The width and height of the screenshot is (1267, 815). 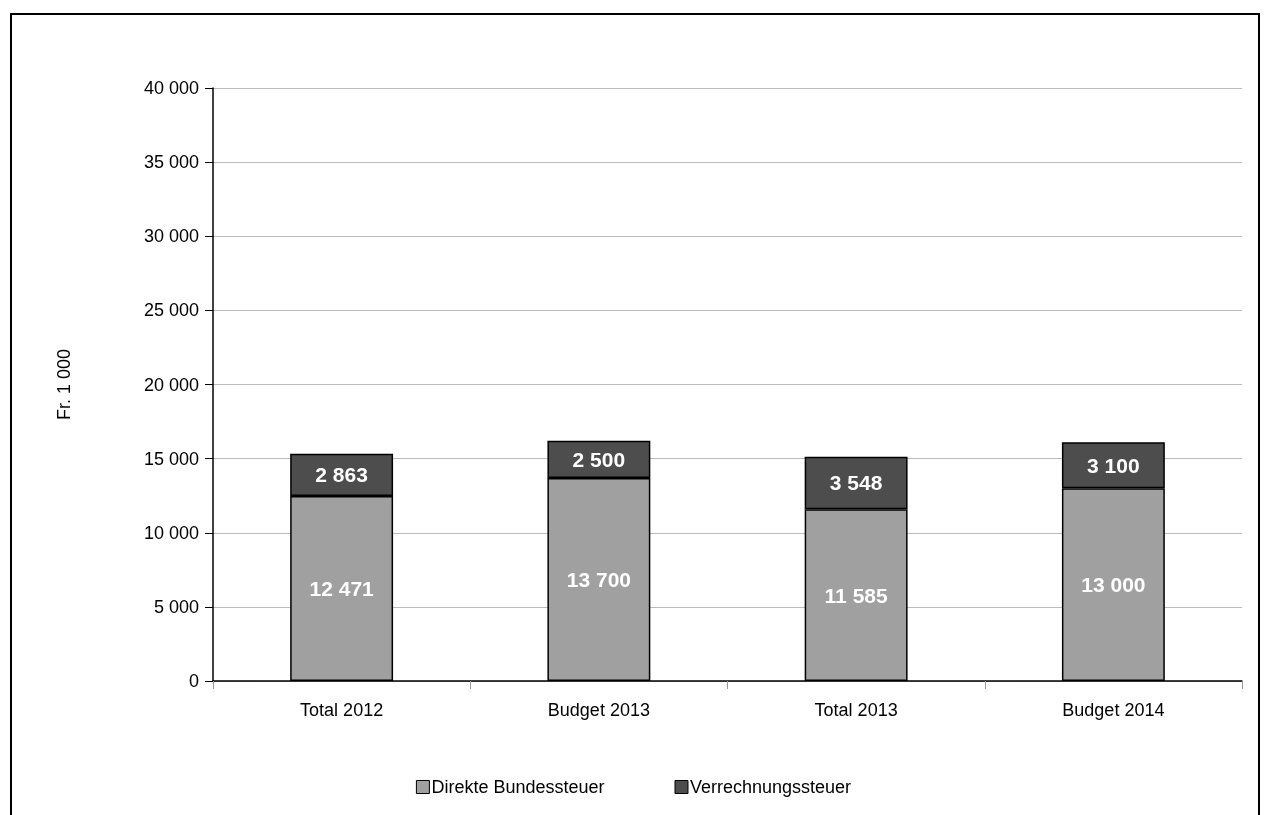 I want to click on y-axis-title: Fr. 1 000, so click(x=64, y=384).